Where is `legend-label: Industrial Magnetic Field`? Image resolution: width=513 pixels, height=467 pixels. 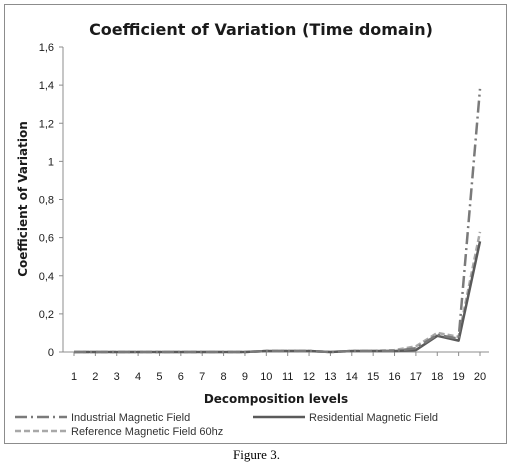
legend-label: Industrial Magnetic Field is located at coordinates (130, 418).